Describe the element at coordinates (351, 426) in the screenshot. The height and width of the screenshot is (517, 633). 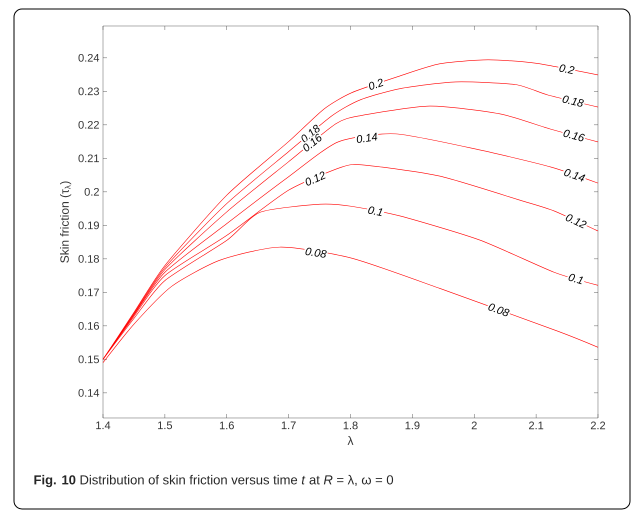
I see `x-tick-label: 1.8` at that location.